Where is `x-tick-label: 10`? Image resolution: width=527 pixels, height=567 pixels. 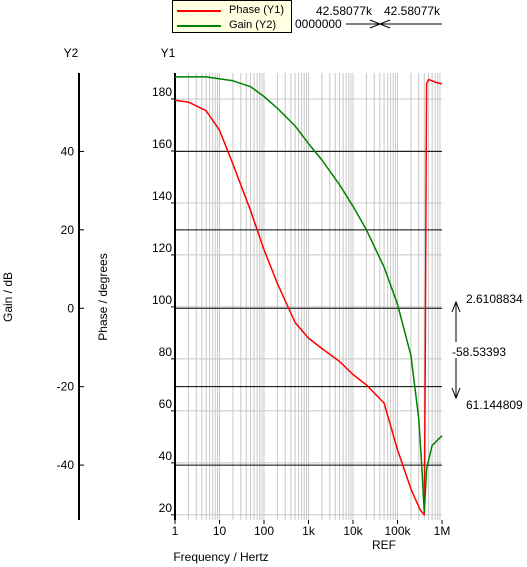 x-tick-label: 10 is located at coordinates (220, 531).